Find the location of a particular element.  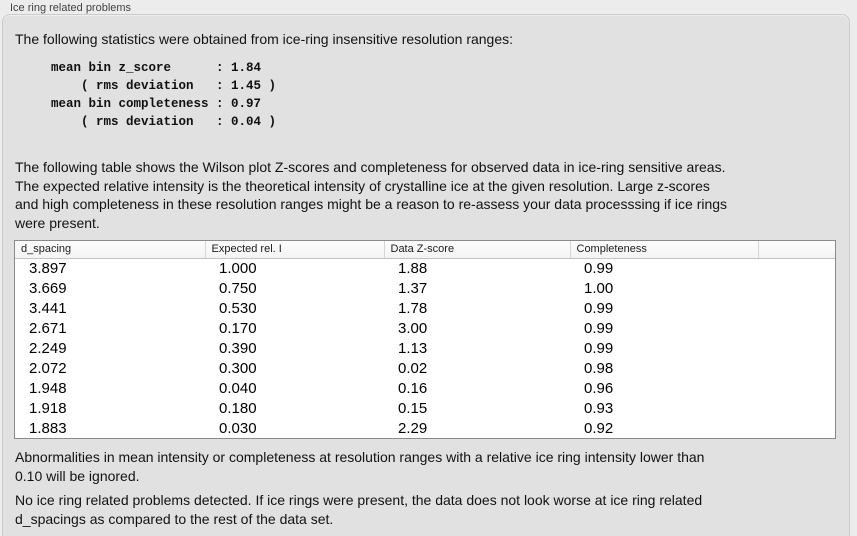

table-cell: 0.300 is located at coordinates (238, 368).